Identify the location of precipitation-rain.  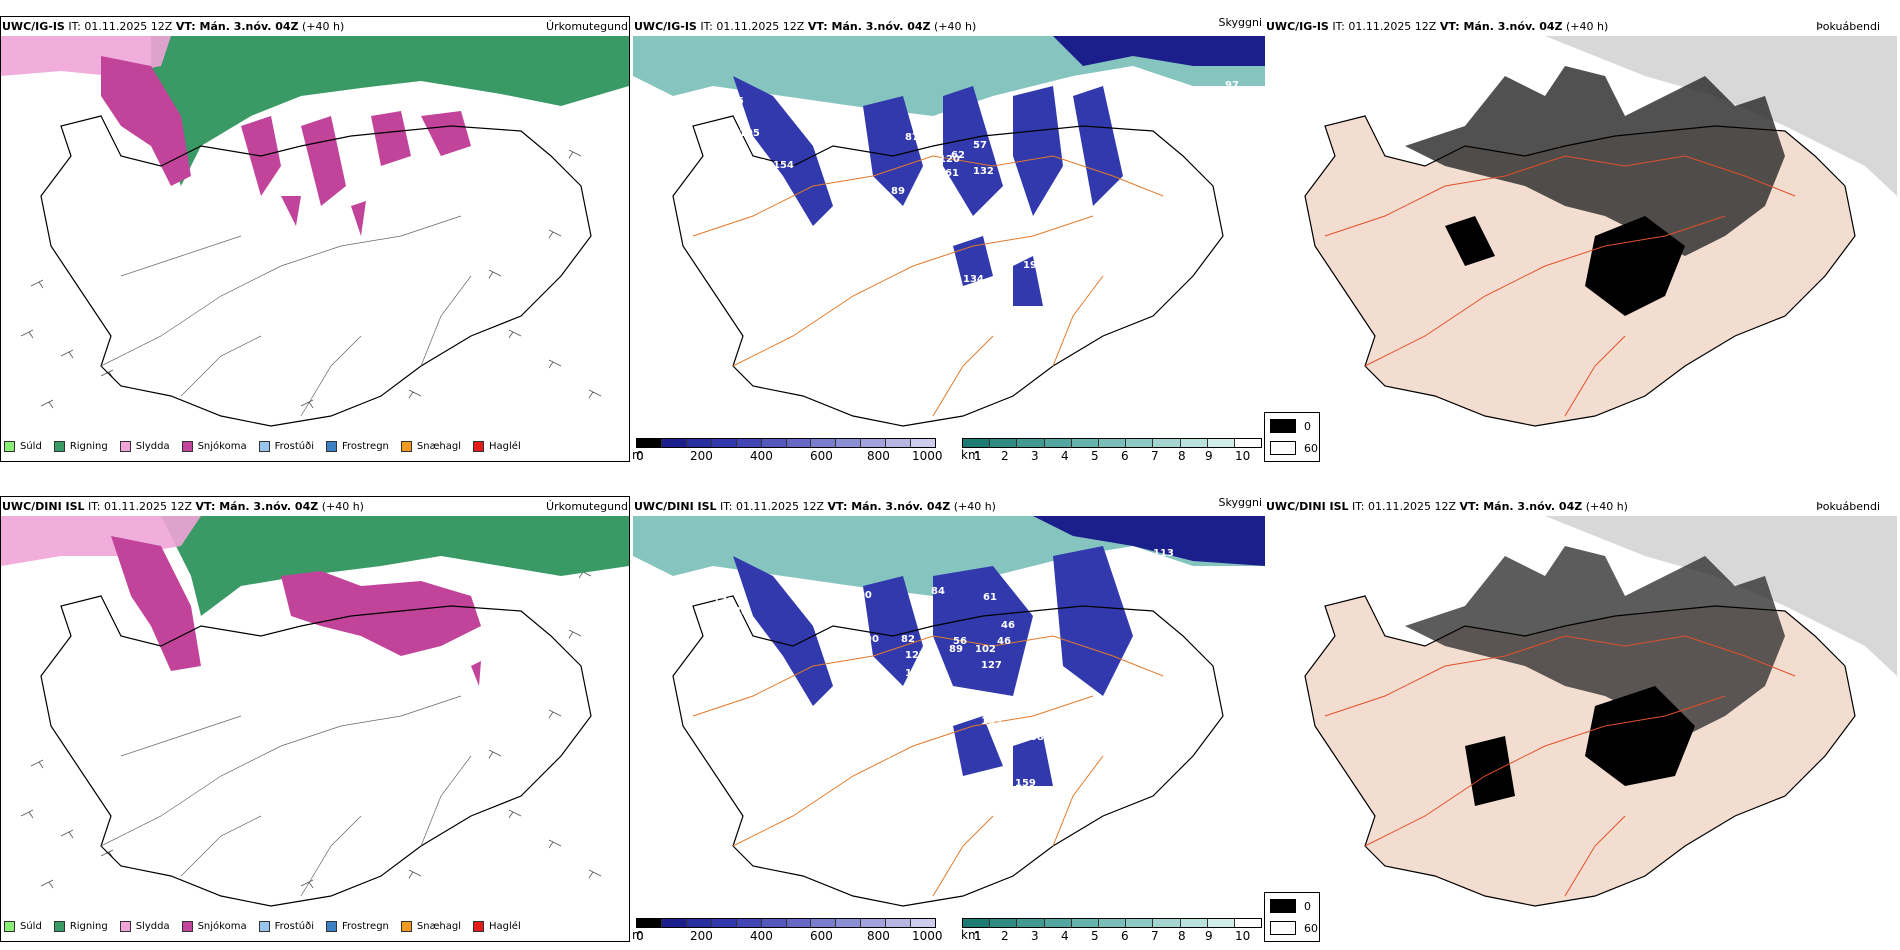
(390, 111).